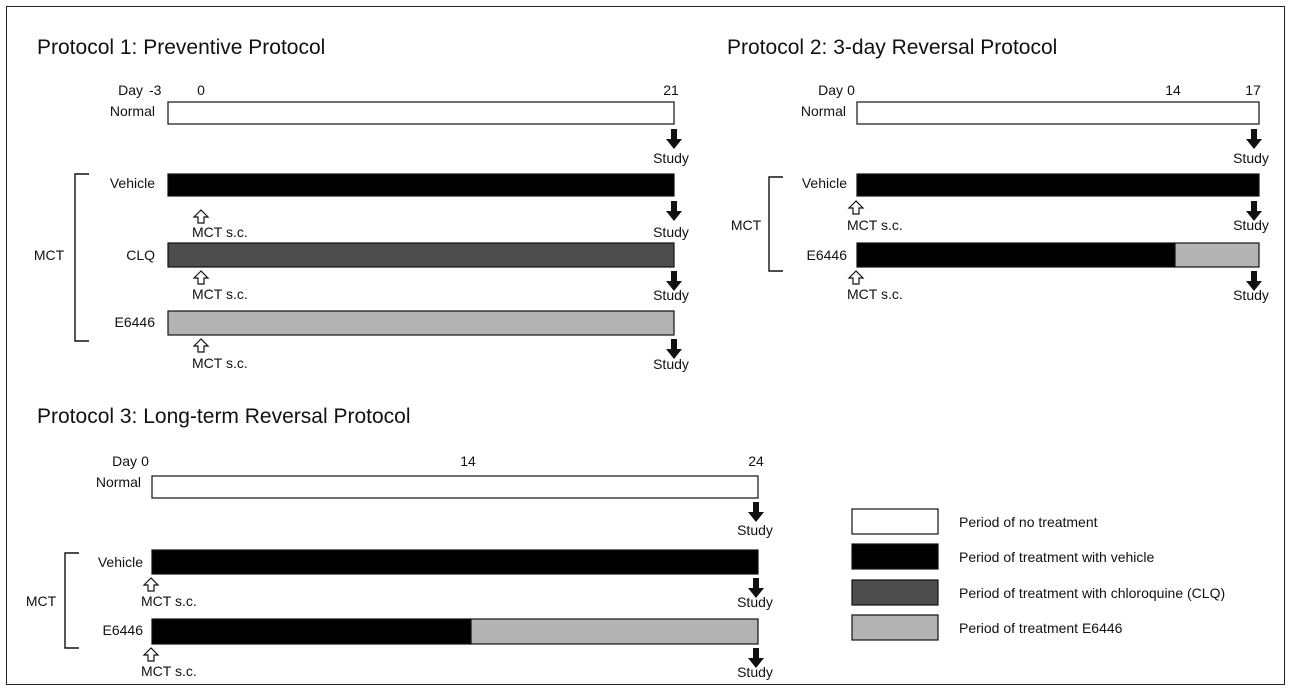 The width and height of the screenshot is (1291, 692). What do you see at coordinates (756, 461) in the screenshot?
I see `day-tick-label: 24` at bounding box center [756, 461].